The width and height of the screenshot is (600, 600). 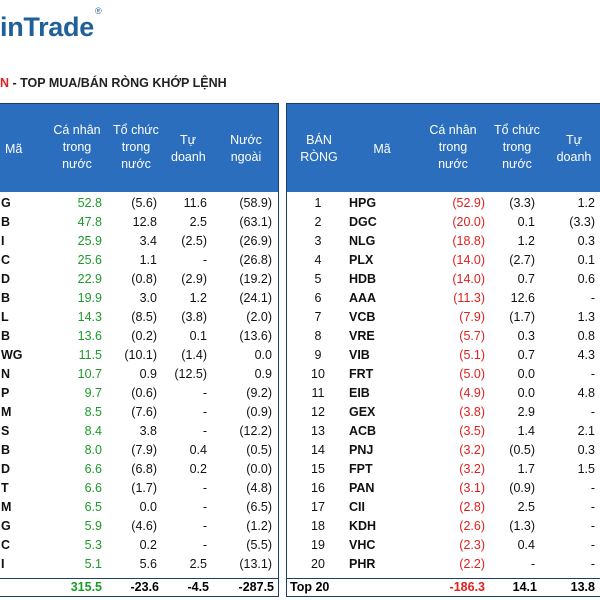 What do you see at coordinates (140, 355) in the screenshot?
I see `institution-value: (10.1)` at bounding box center [140, 355].